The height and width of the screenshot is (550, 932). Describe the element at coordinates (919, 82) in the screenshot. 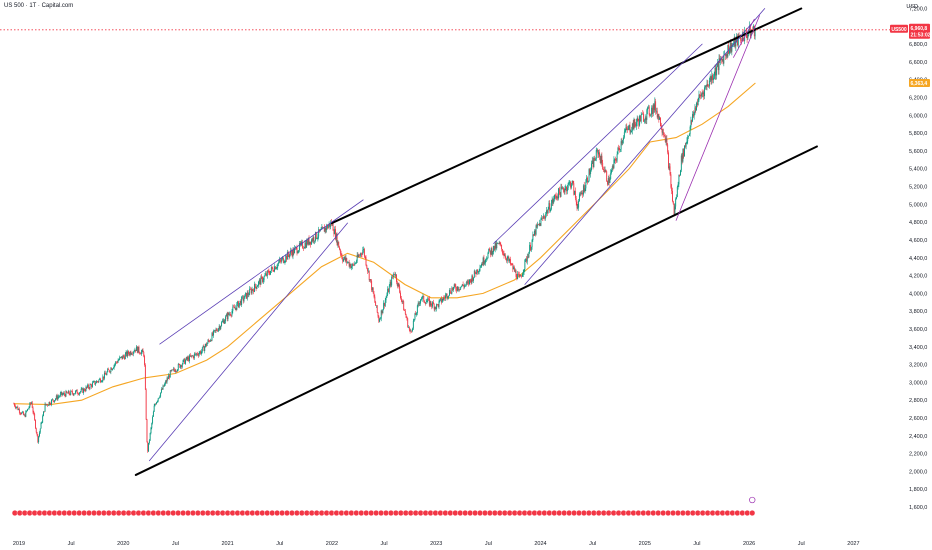

I see `ma-badge` at that location.